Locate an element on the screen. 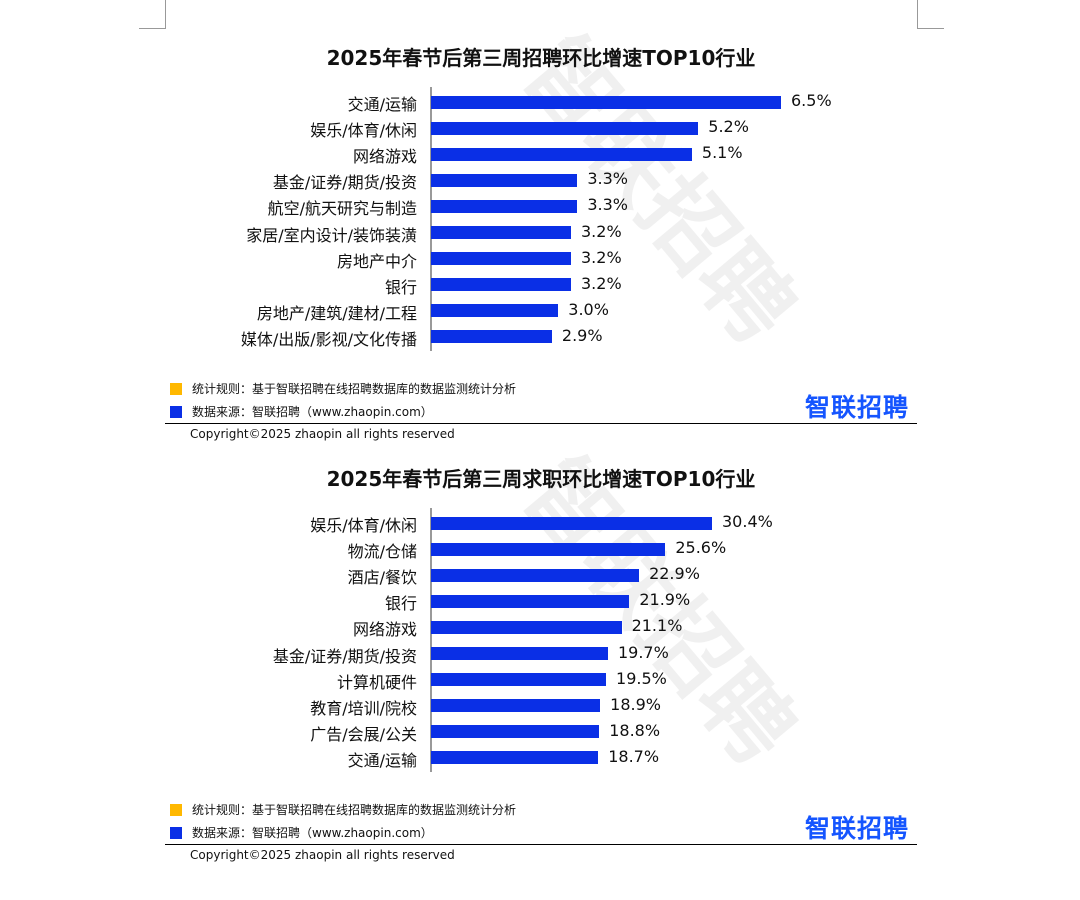 This screenshot has height=900, width=1080. data-label: 21.9% is located at coordinates (665, 600).